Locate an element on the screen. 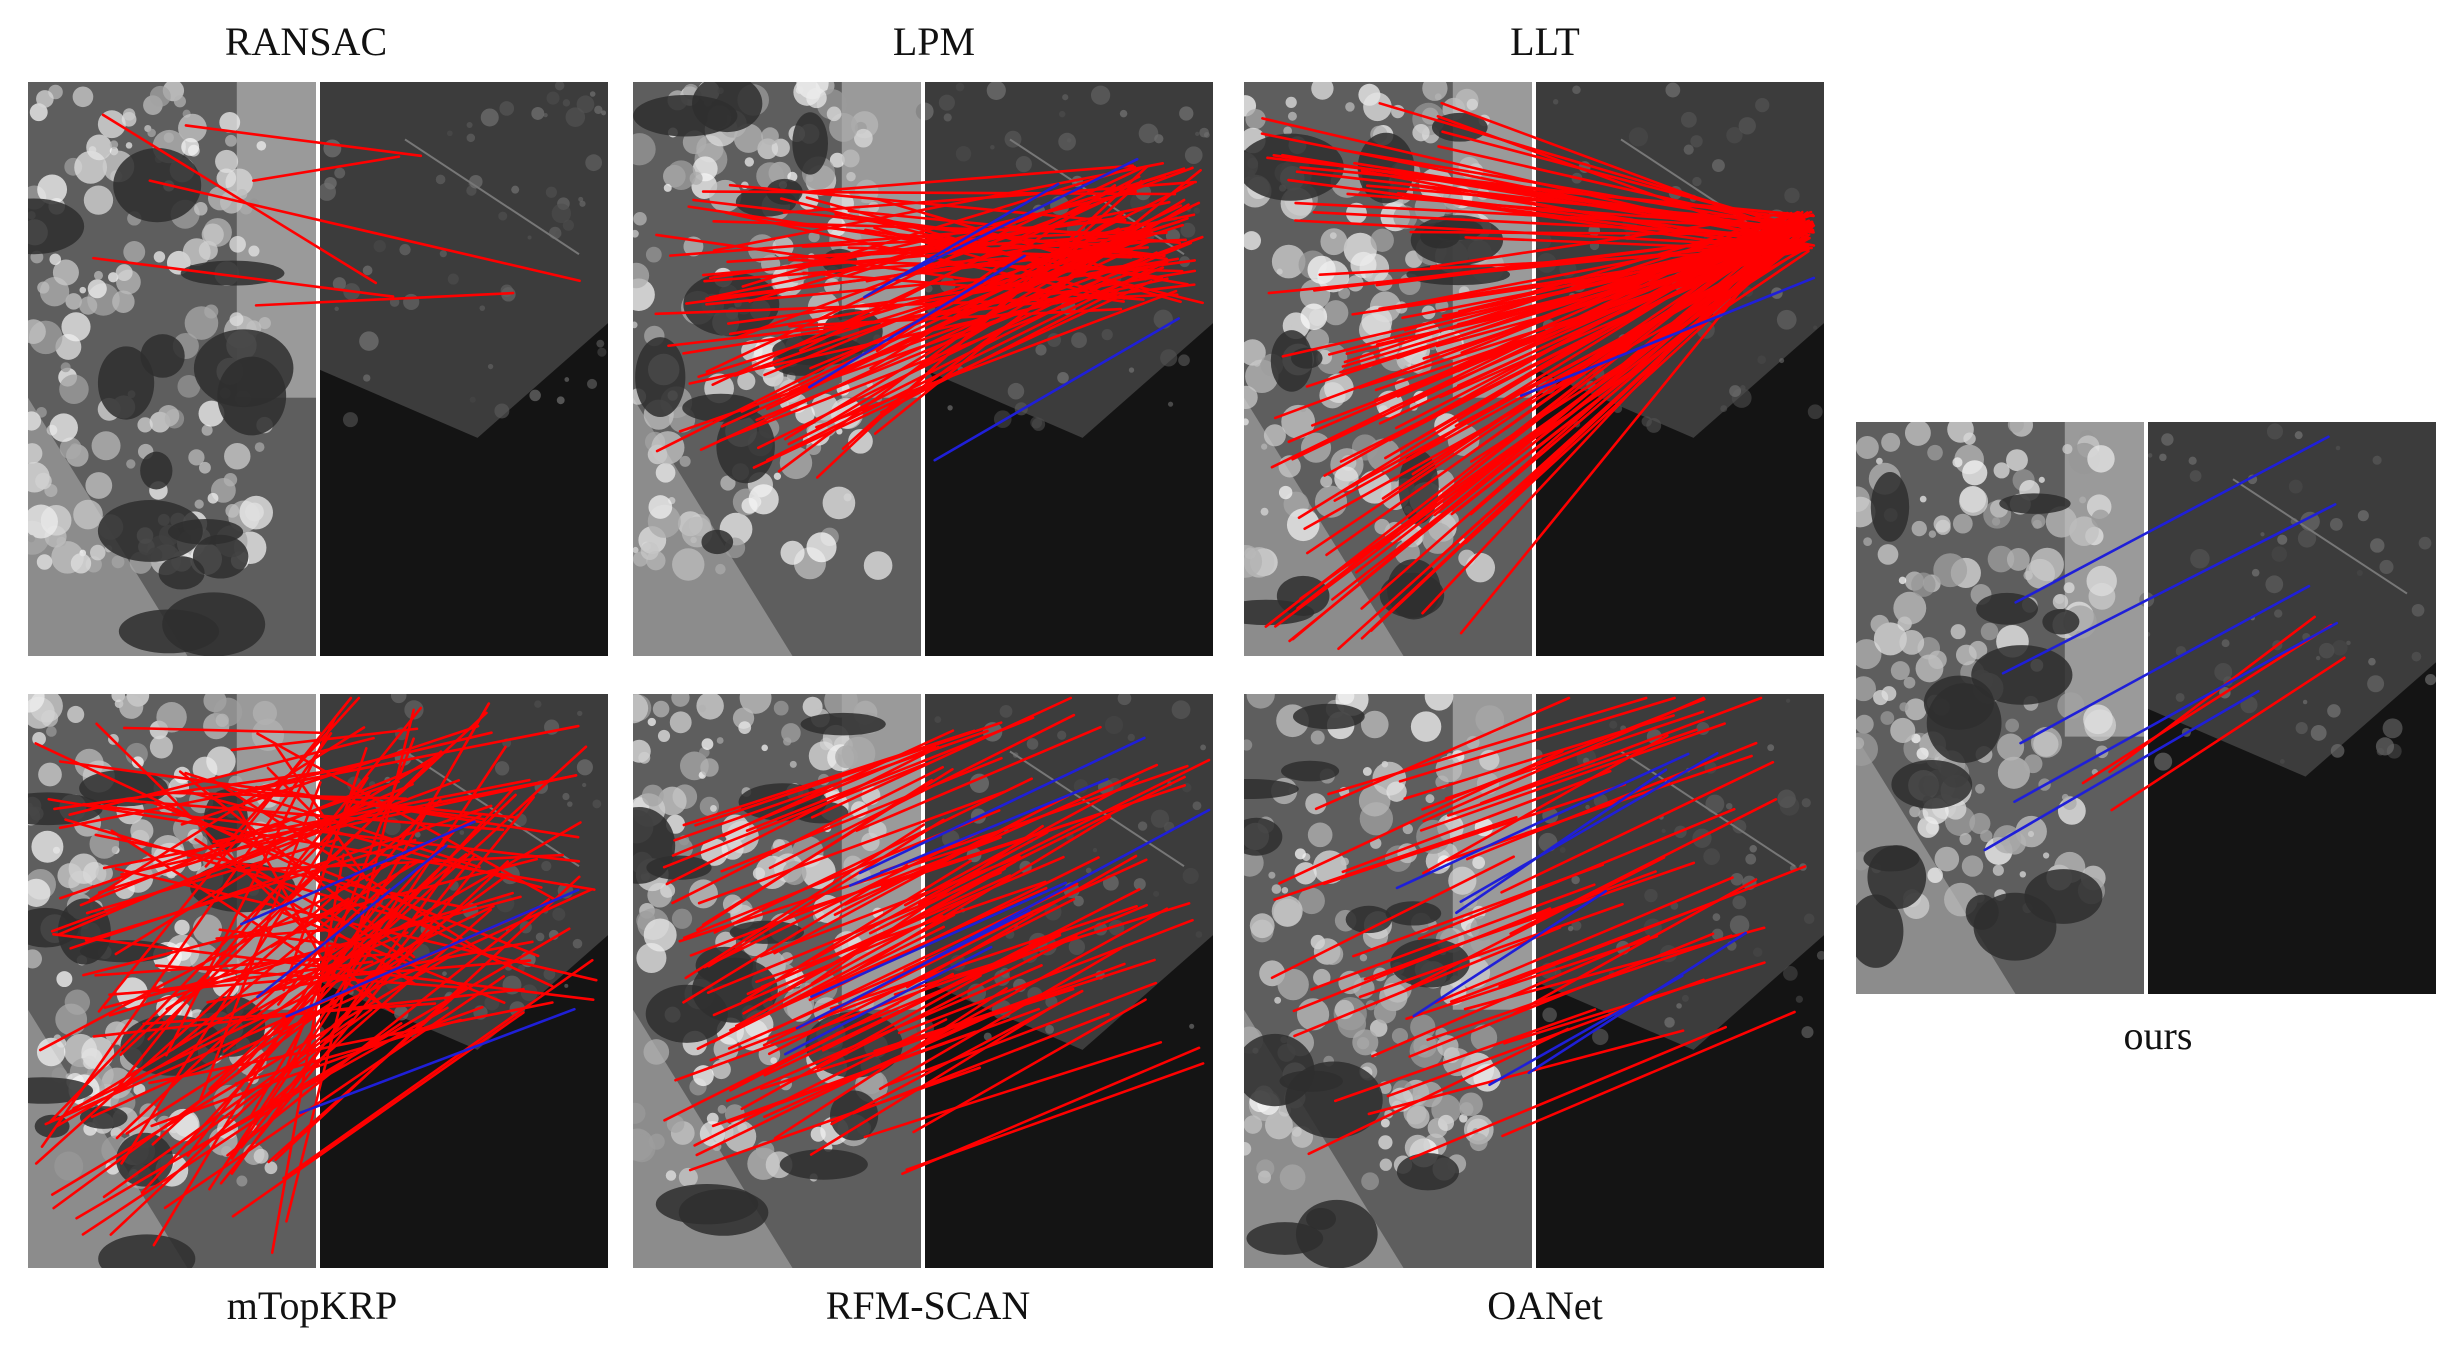 The height and width of the screenshot is (1346, 2448). rfm-scan-image-pair is located at coordinates (923, 981).